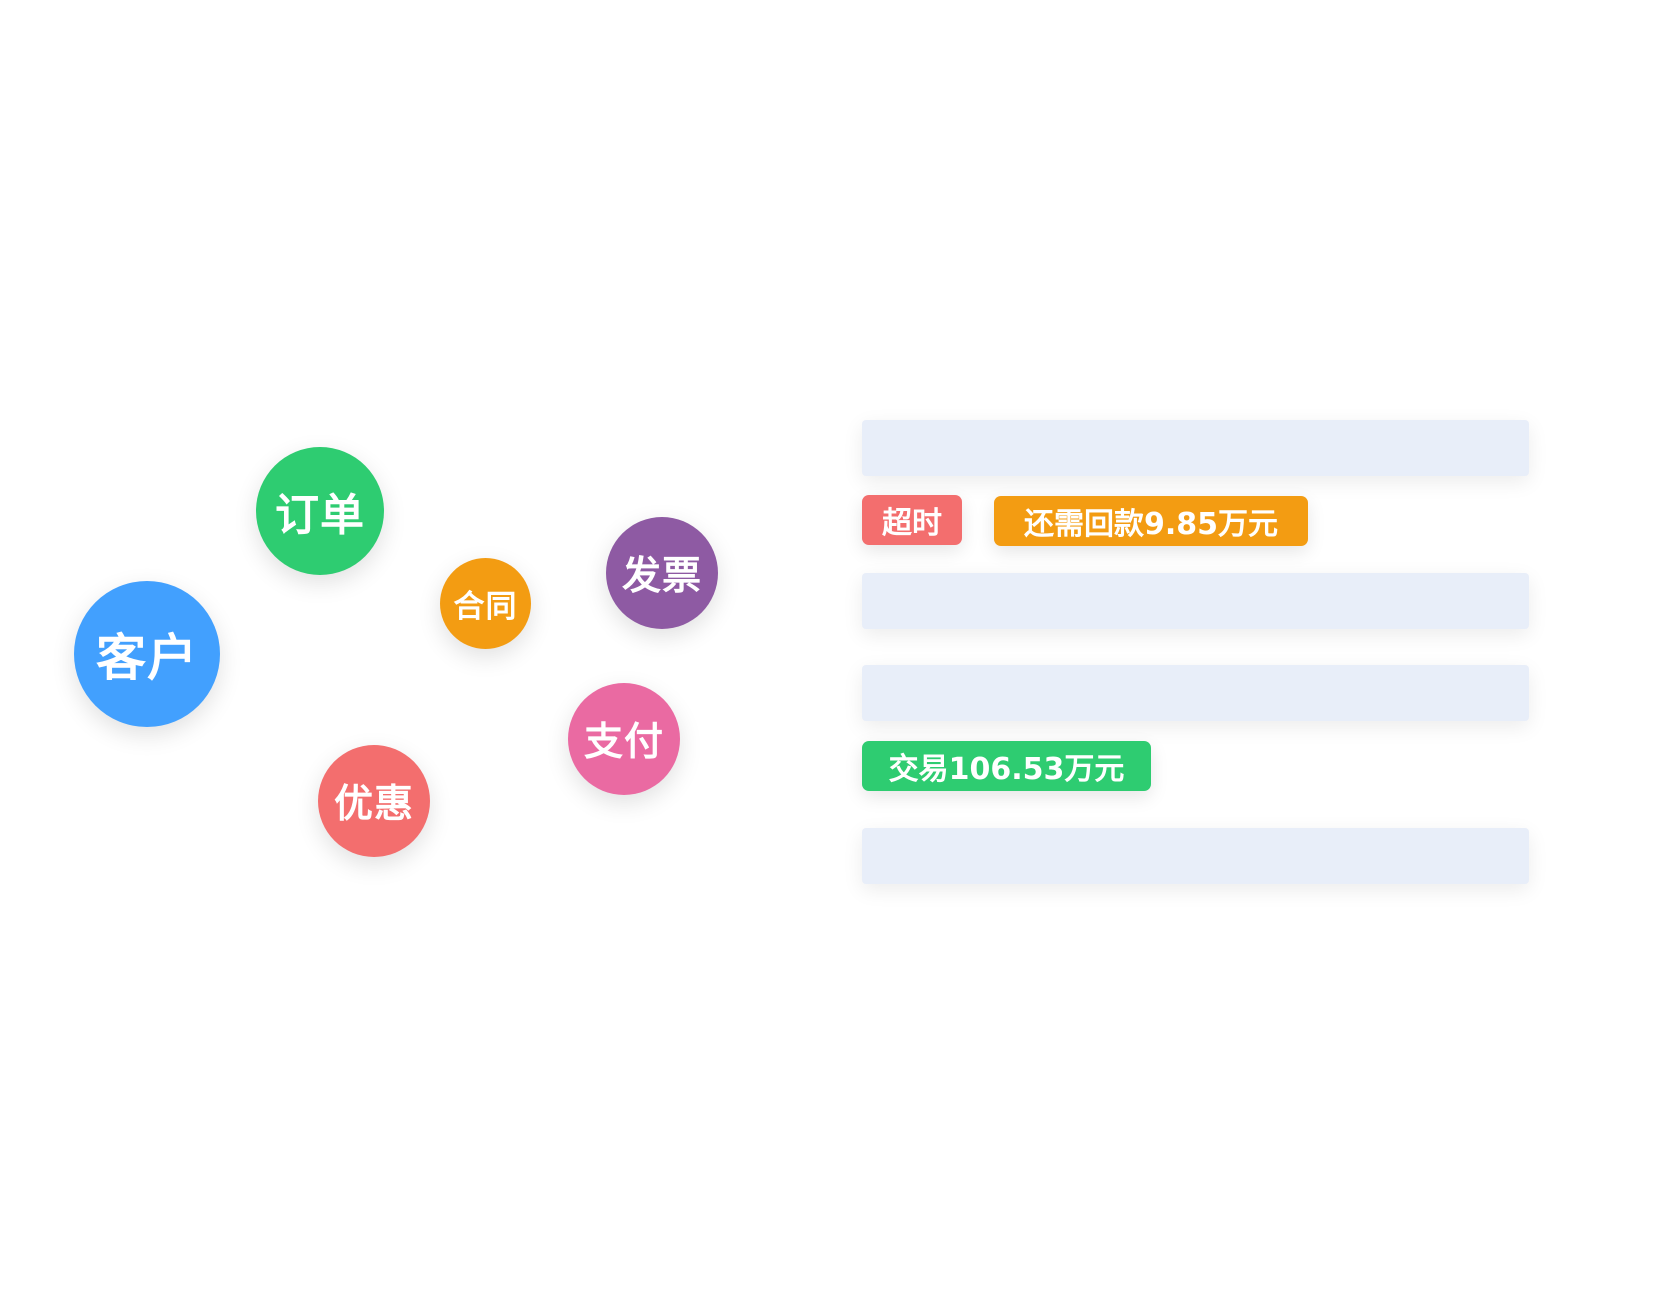 The image size is (1667, 1304). Describe the element at coordinates (320, 511) in the screenshot. I see `bubble-order: 订单` at that location.